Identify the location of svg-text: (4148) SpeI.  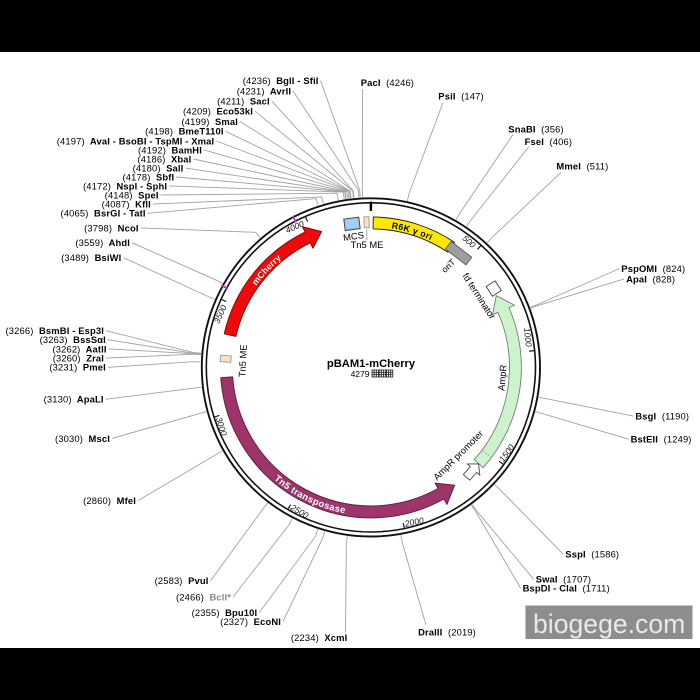
(132, 194).